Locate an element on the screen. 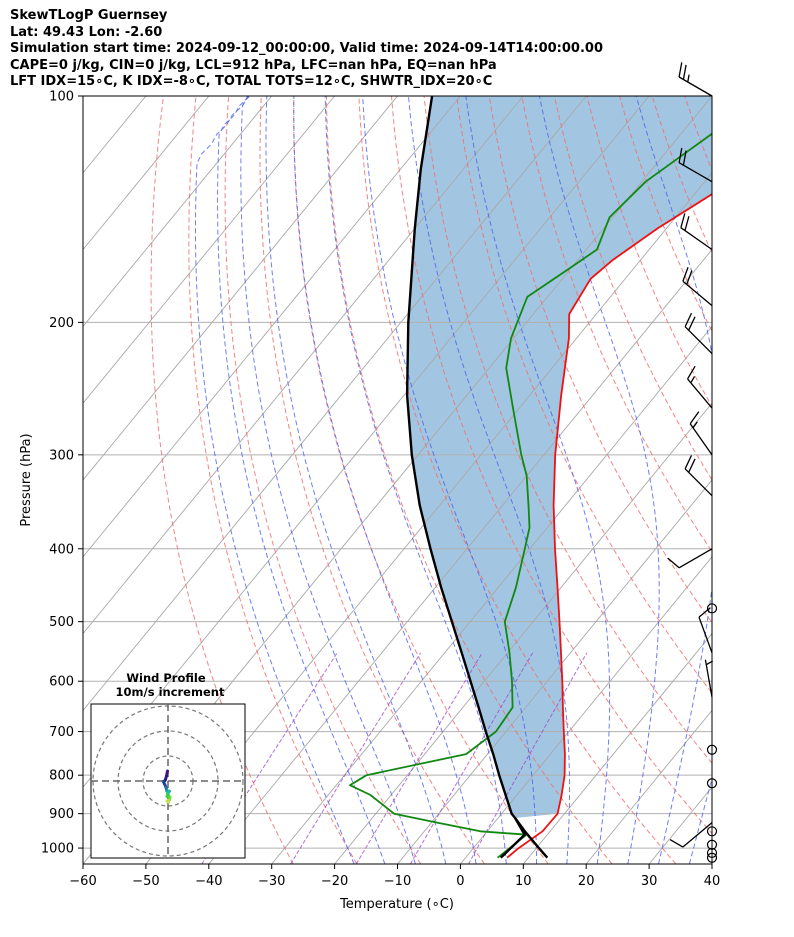  x-tick-label: 30 is located at coordinates (649, 881).